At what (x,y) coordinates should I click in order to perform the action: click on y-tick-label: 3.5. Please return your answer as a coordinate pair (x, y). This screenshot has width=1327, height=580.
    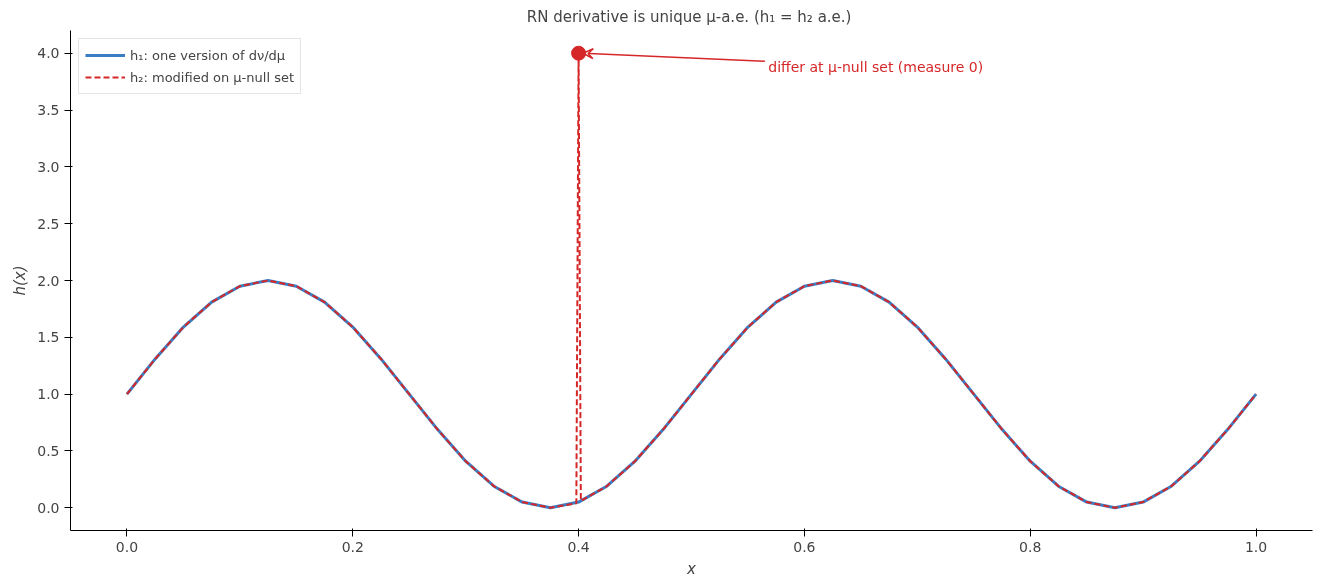
    Looking at the image, I should click on (48, 110).